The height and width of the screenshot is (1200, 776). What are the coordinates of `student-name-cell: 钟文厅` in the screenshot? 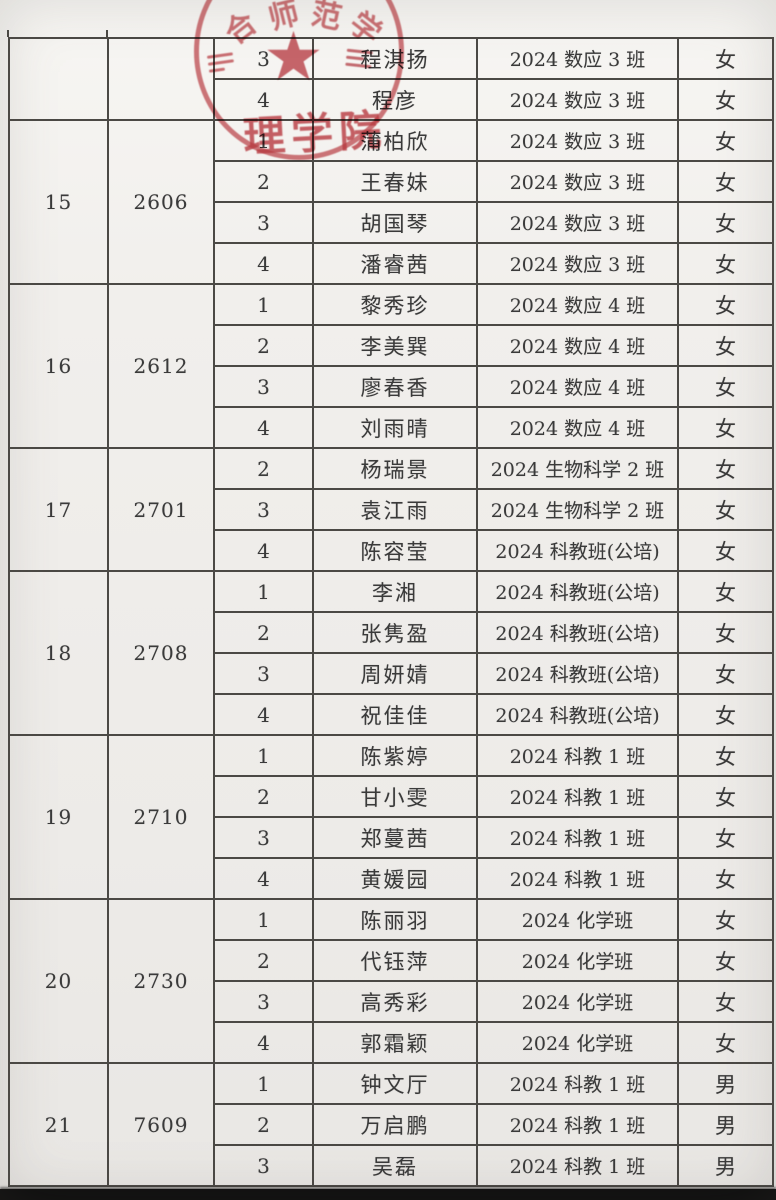 It's located at (395, 1083).